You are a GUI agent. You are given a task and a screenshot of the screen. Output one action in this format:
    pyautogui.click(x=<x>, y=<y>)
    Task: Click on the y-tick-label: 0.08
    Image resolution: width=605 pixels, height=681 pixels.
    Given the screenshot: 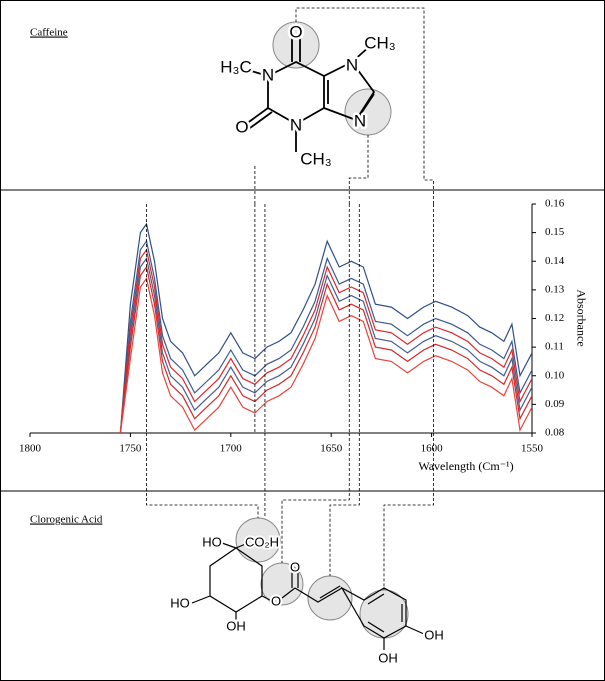 What is the action you would take?
    pyautogui.click(x=555, y=433)
    